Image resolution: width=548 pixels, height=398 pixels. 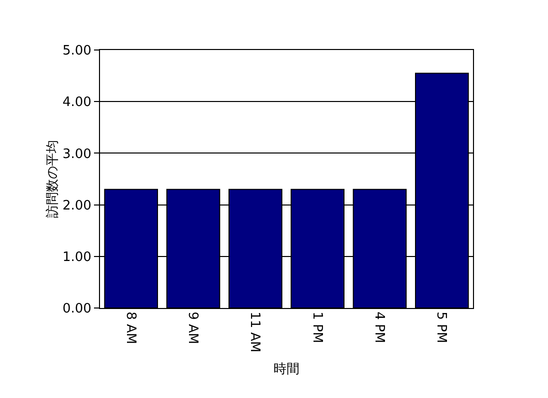 What do you see at coordinates (77, 309) in the screenshot?
I see `y-tick-label: 0.00` at bounding box center [77, 309].